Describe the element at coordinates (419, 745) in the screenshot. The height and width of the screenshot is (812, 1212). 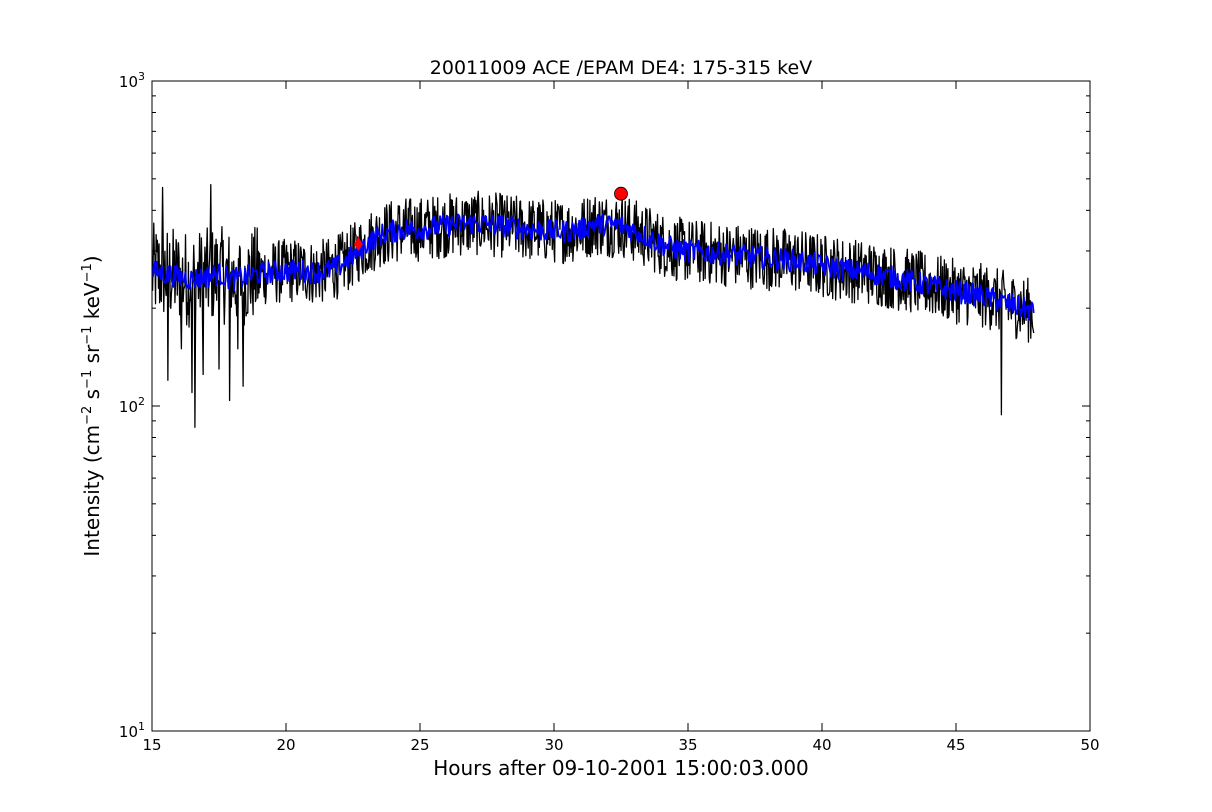
I see `x-tick-label: 25` at that location.